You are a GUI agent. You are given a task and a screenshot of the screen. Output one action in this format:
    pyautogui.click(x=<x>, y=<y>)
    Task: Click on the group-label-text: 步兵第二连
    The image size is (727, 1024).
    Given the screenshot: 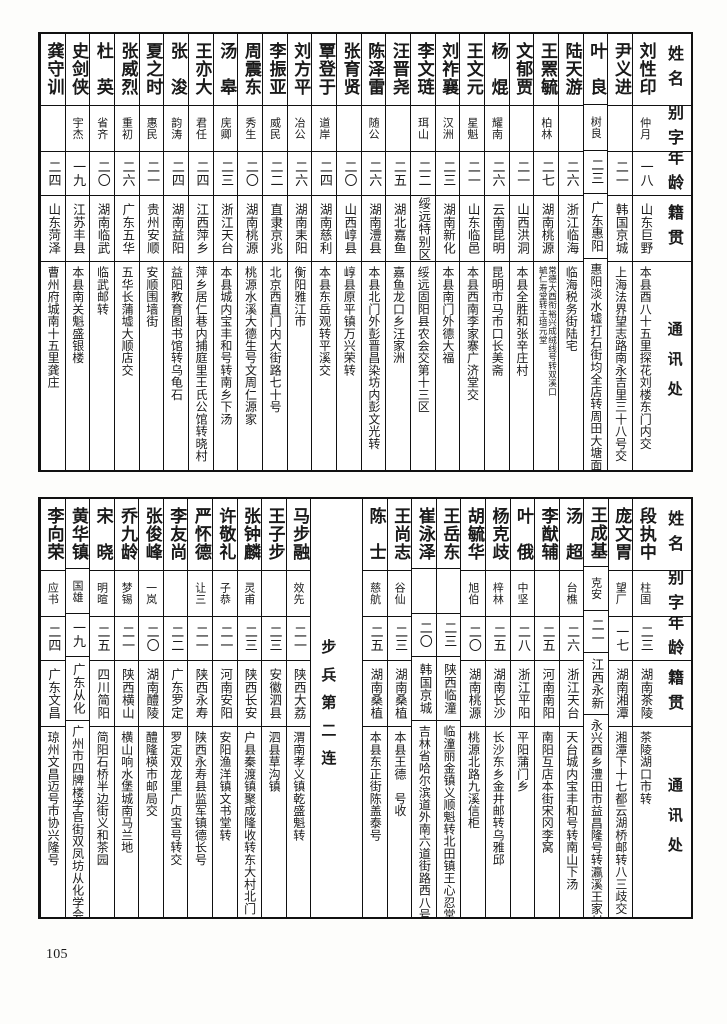 What is the action you would take?
    pyautogui.click(x=328, y=708)
    